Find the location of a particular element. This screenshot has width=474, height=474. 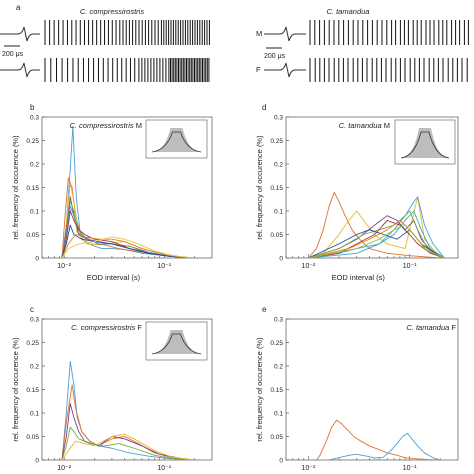

panel-e-letter: e is located at coordinates (264, 309).